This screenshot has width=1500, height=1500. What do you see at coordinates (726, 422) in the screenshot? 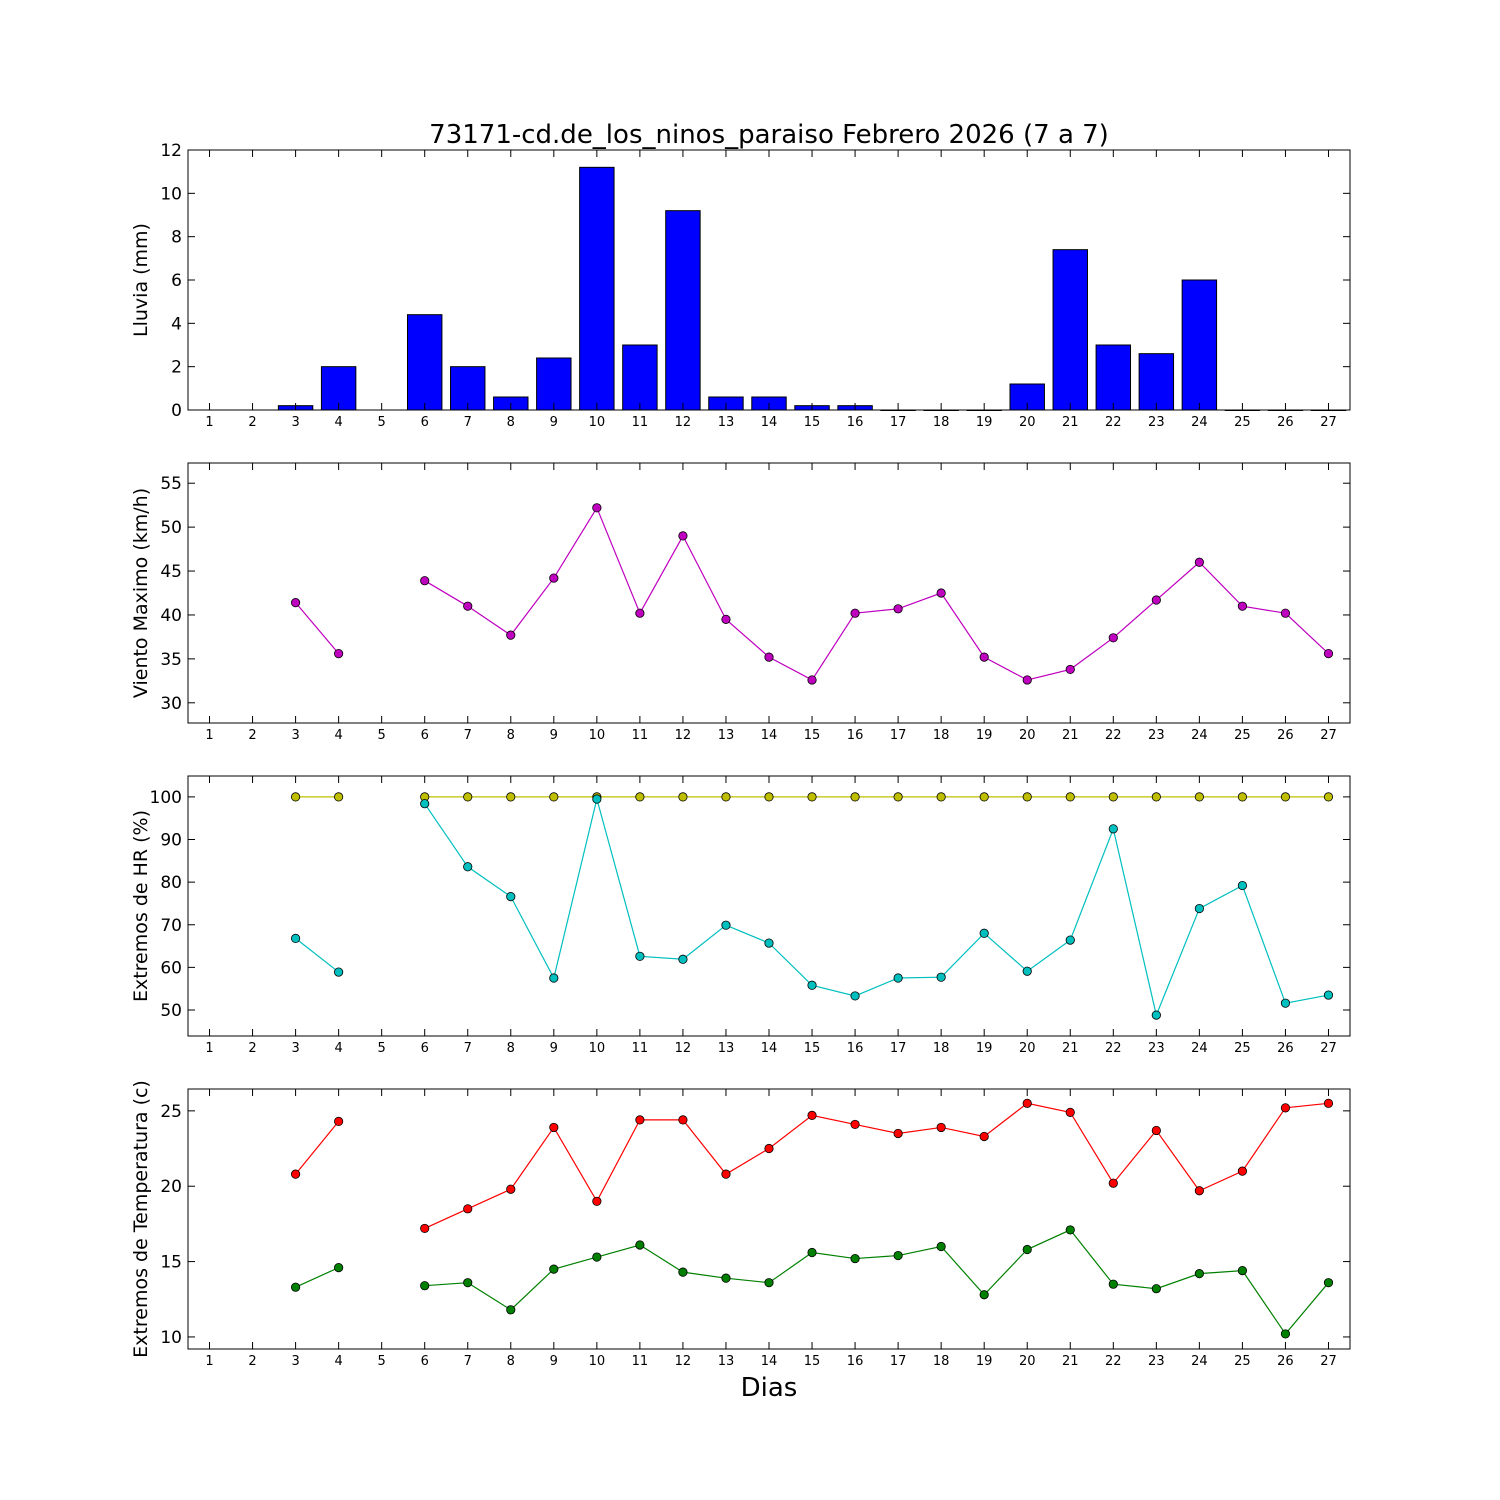
I see `x-tick-label: 13` at bounding box center [726, 422].